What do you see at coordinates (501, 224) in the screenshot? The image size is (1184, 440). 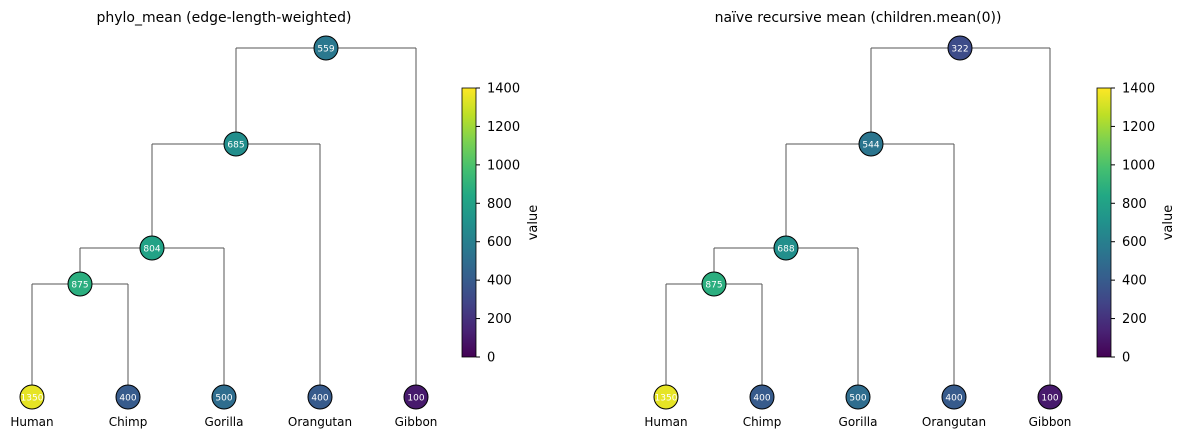 I see `colorbar-1: 0 200 400 600 800 1000 1200 1400 value` at bounding box center [501, 224].